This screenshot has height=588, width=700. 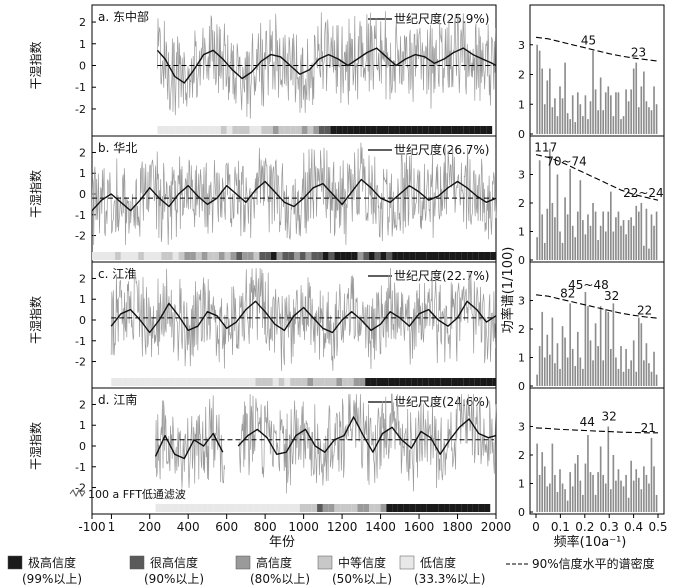 What do you see at coordinates (82, 278) in the screenshot?
I see `y-tick-label: 2` at bounding box center [82, 278].